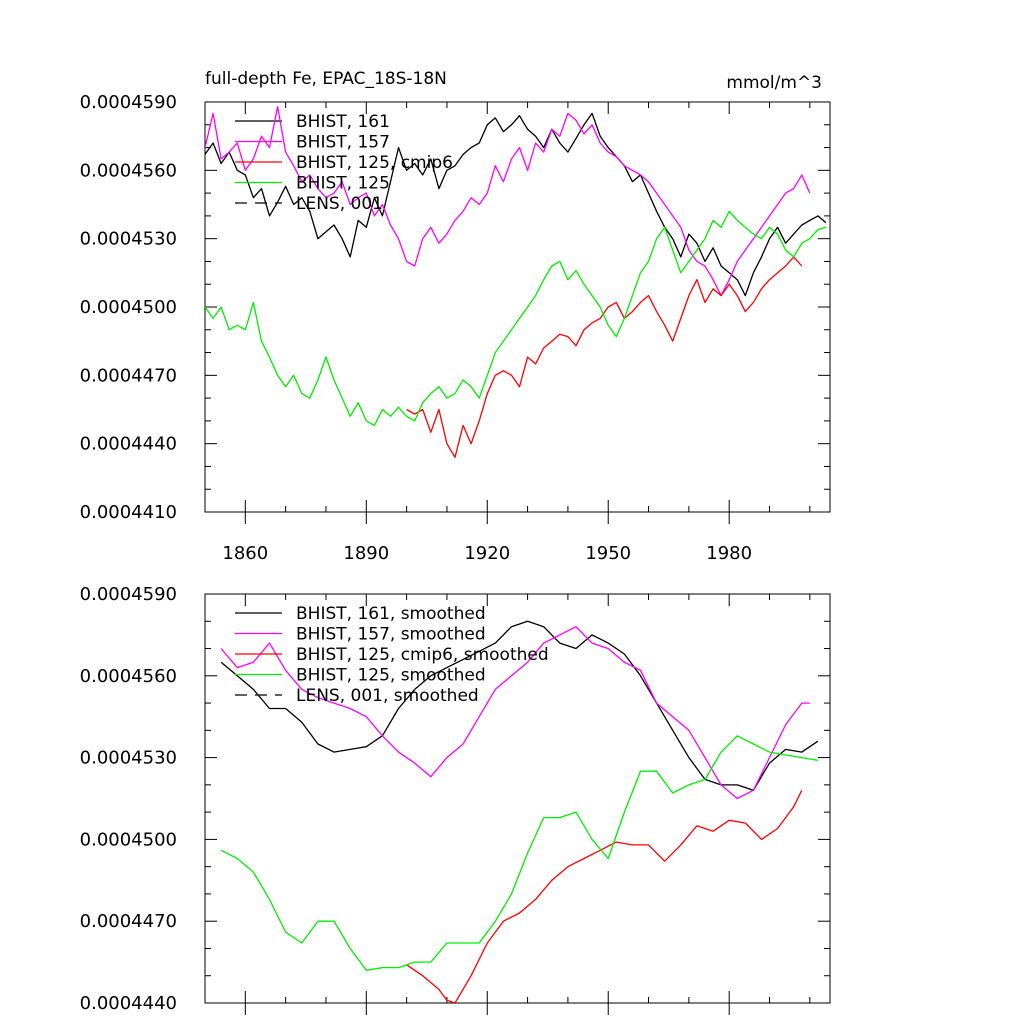  What do you see at coordinates (343, 184) in the screenshot?
I see `legend-label-4: BHIST, 125` at bounding box center [343, 184].